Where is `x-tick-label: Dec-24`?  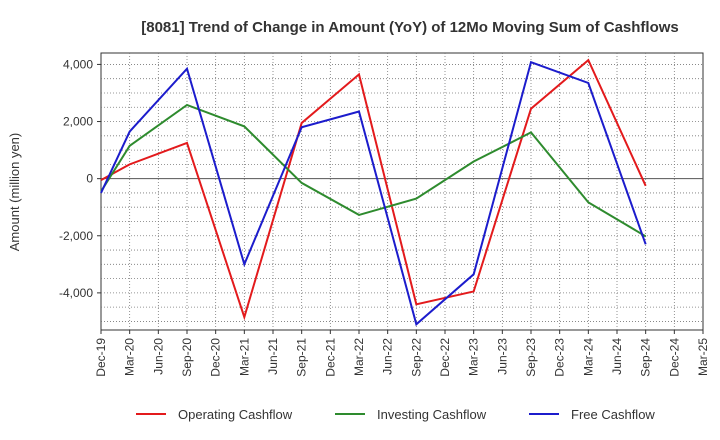 x-tick-label: Dec-24 is located at coordinates (674, 357).